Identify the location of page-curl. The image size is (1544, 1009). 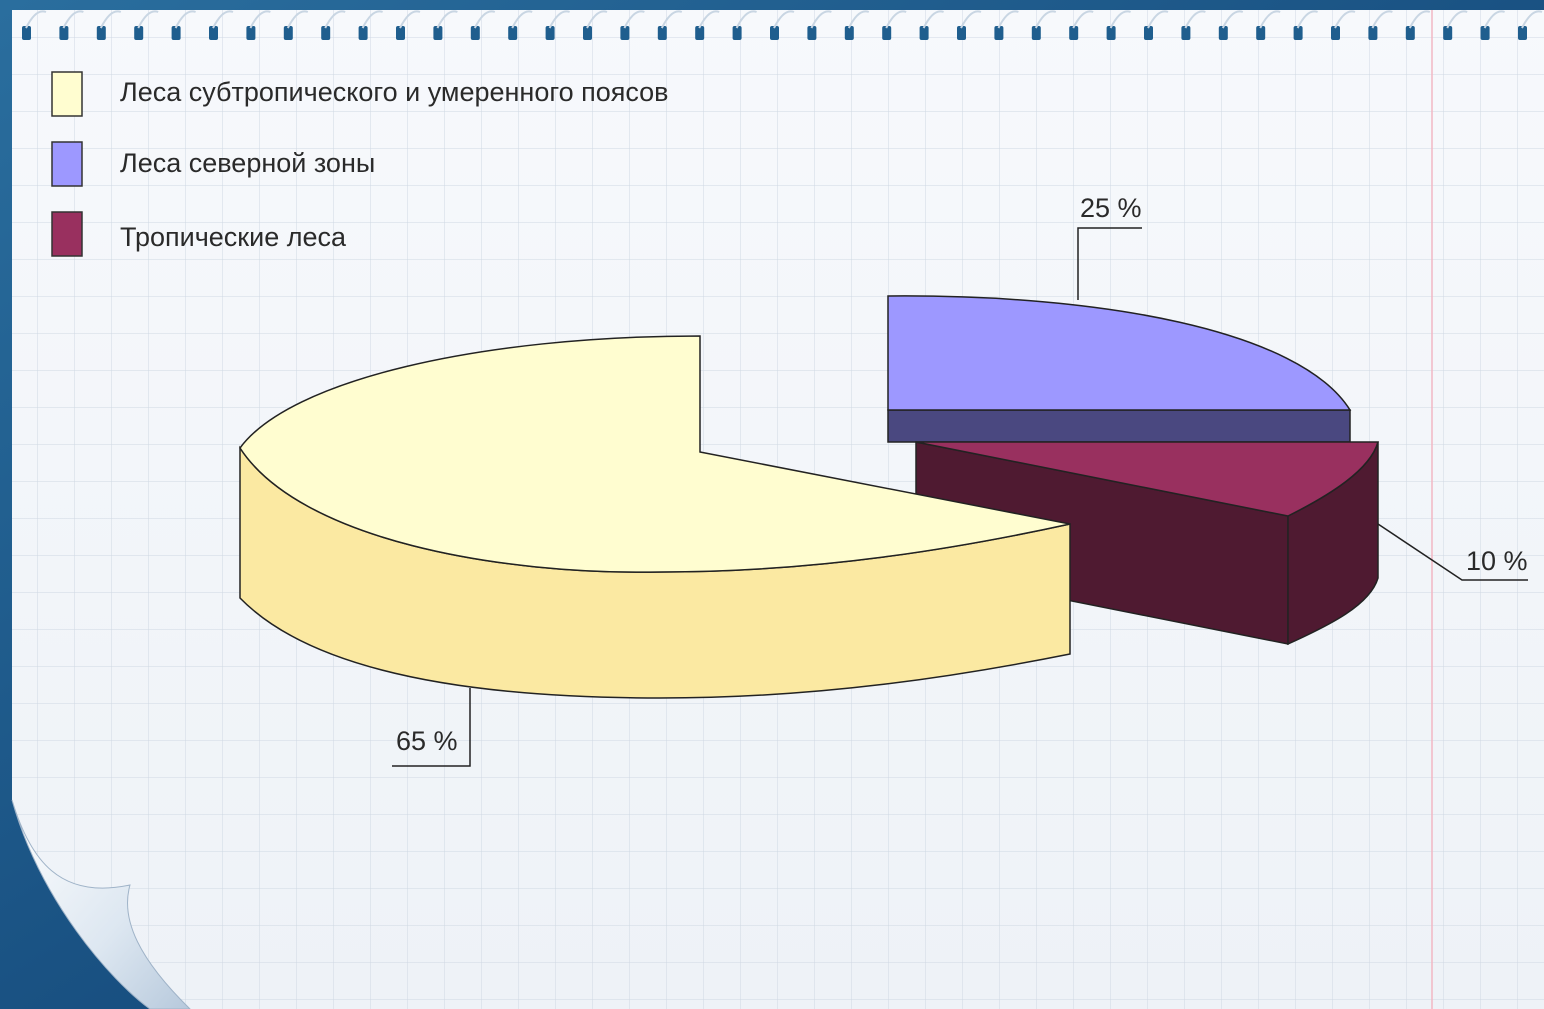
(101, 904).